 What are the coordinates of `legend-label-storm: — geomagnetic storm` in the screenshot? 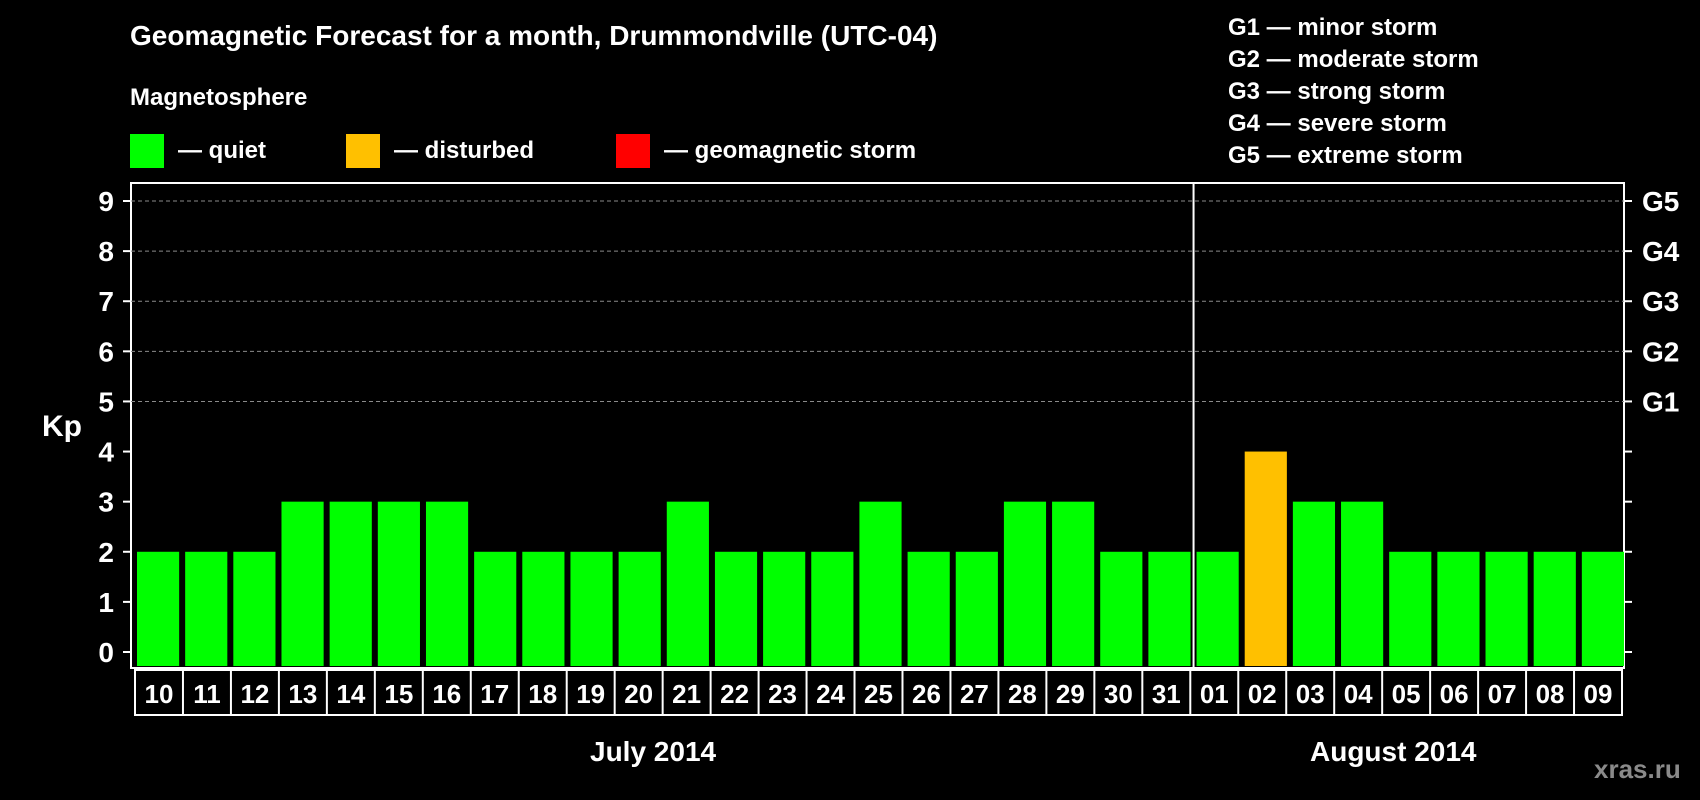 It's located at (790, 150).